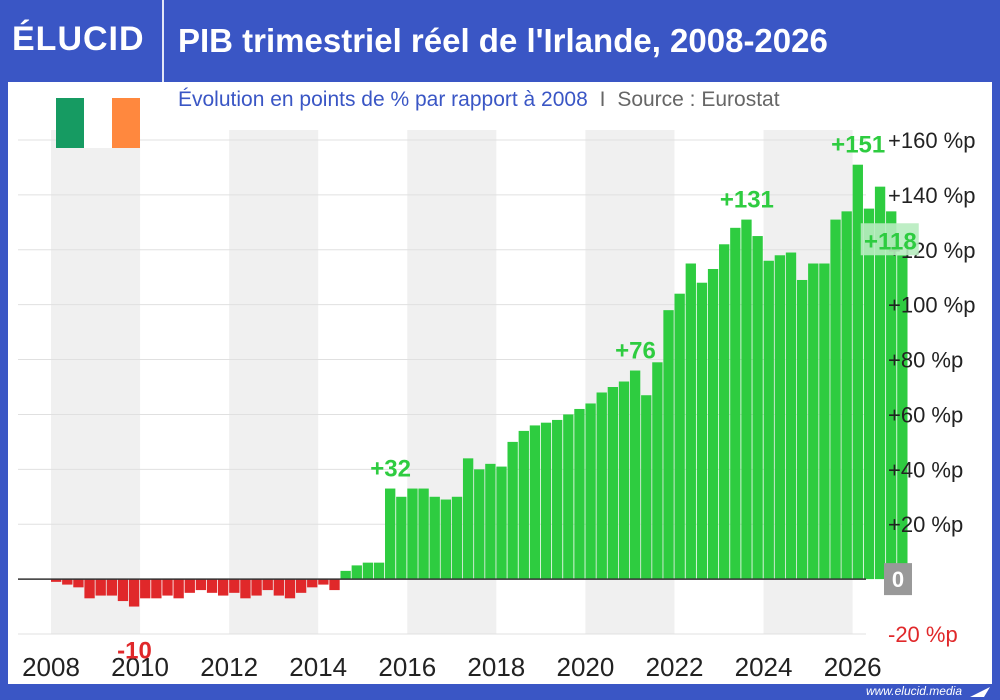 The height and width of the screenshot is (700, 1000). I want to click on y-tick-label: +140 %p, so click(931, 195).